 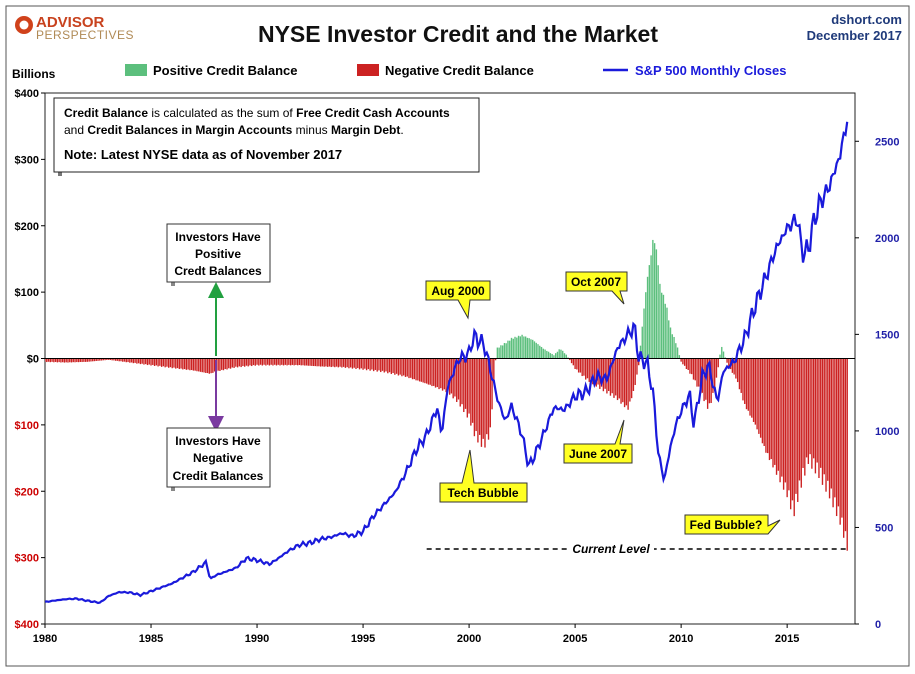 What do you see at coordinates (681, 639) in the screenshot?
I see `x-tick-label: 2010` at bounding box center [681, 639].